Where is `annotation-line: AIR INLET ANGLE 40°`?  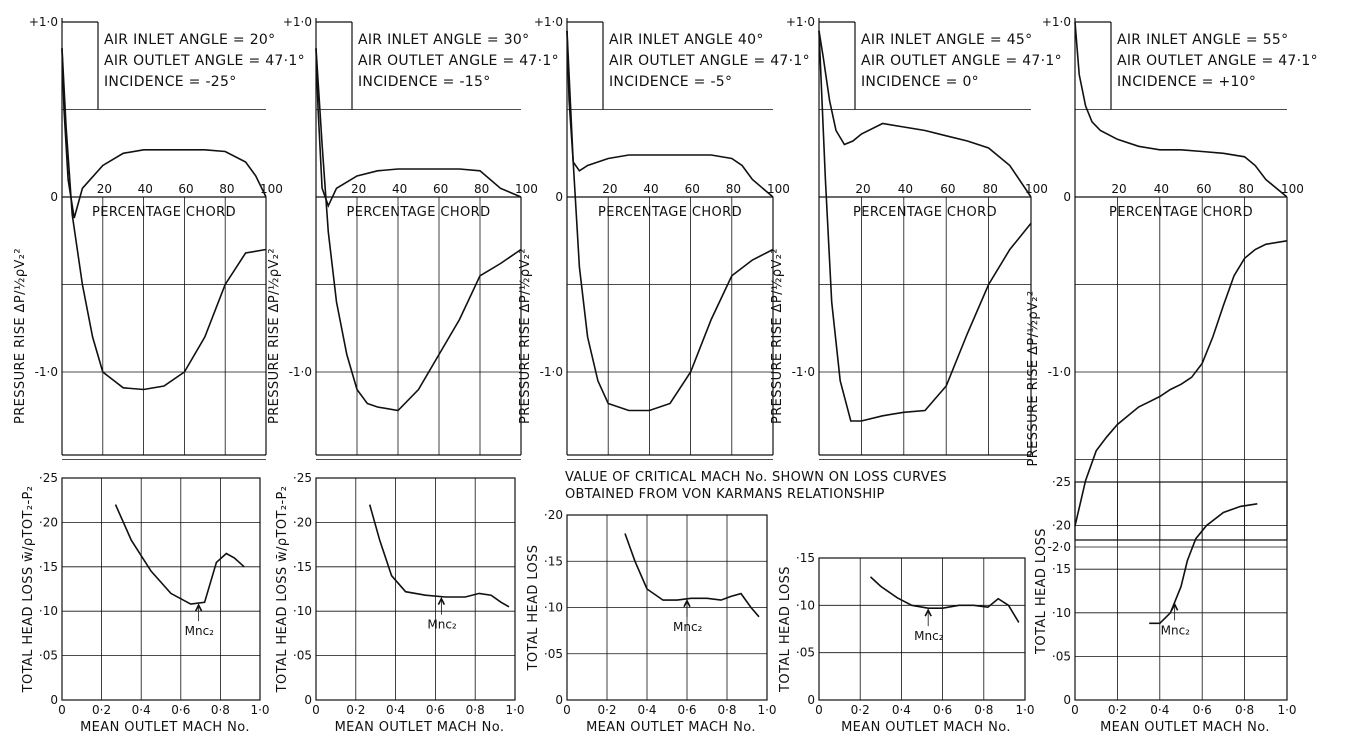
annotation-line: AIR INLET ANGLE 40° is located at coordinates (686, 40).